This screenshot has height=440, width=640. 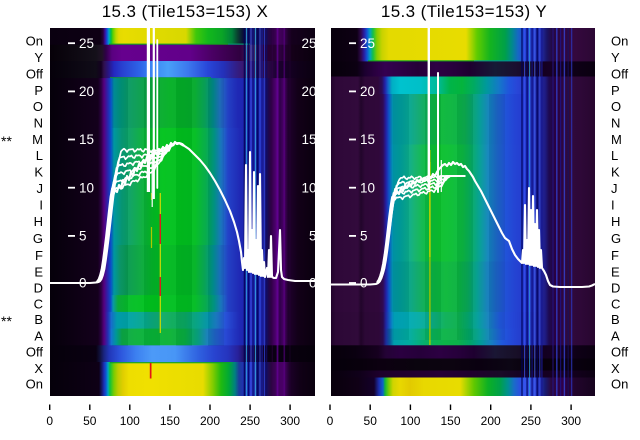 I want to click on svg-text: 15.3 (Tile153=153) X, so click(x=185, y=11).